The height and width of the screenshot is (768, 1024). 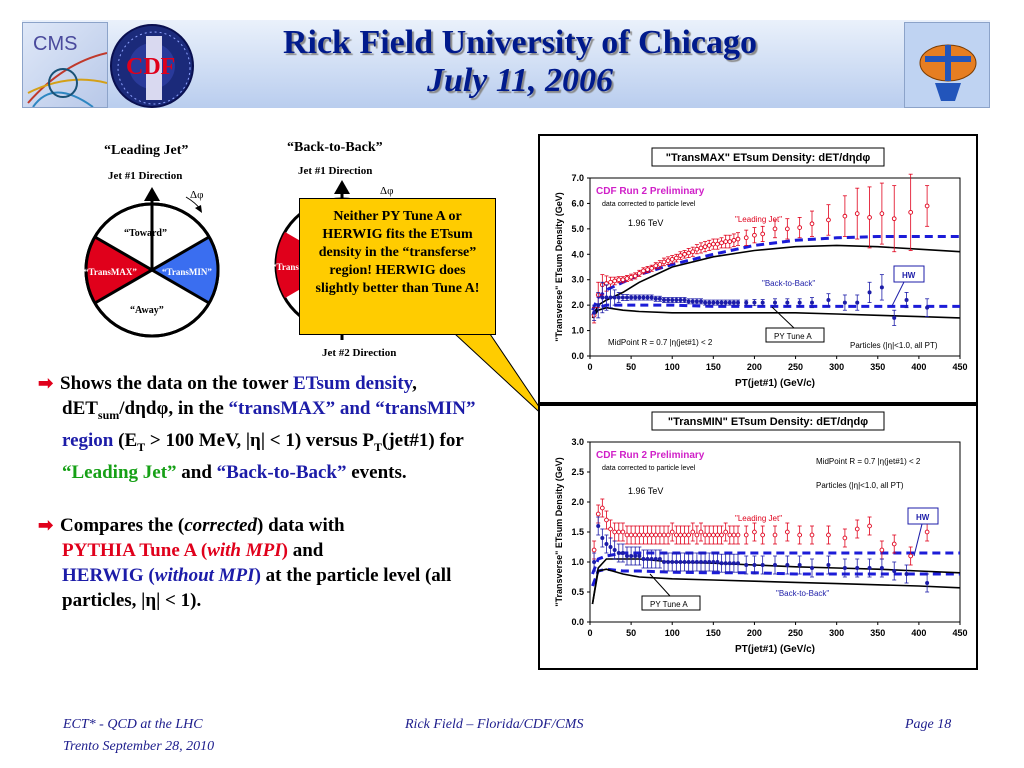 What do you see at coordinates (775, 577) in the screenshot?
I see `herwig-curve` at bounding box center [775, 577].